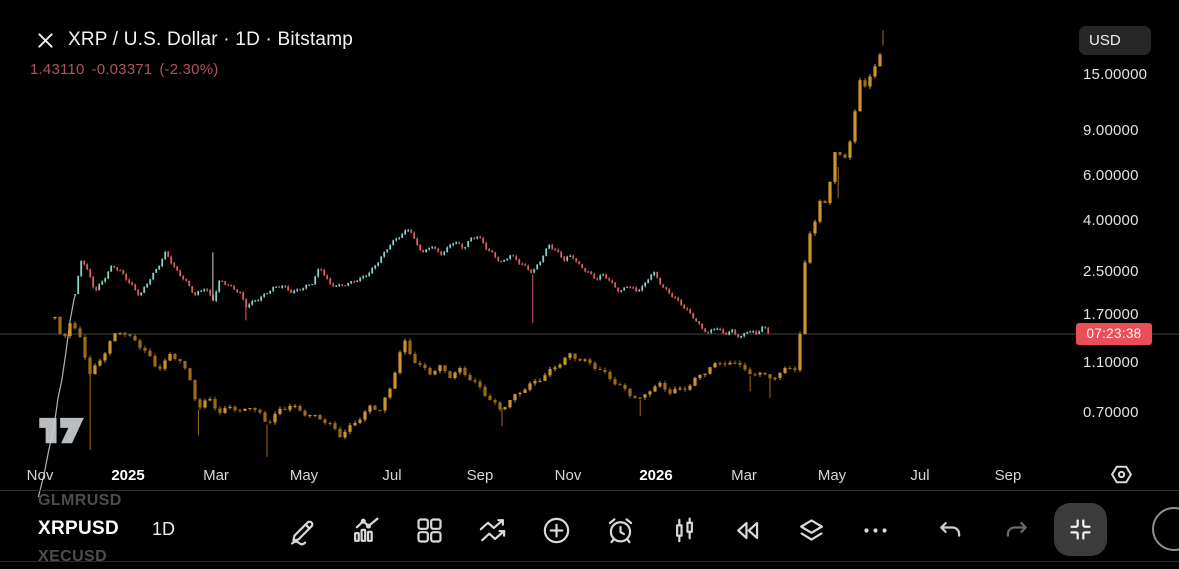 The height and width of the screenshot is (569, 1179). I want to click on indicators-icon, so click(366, 529).